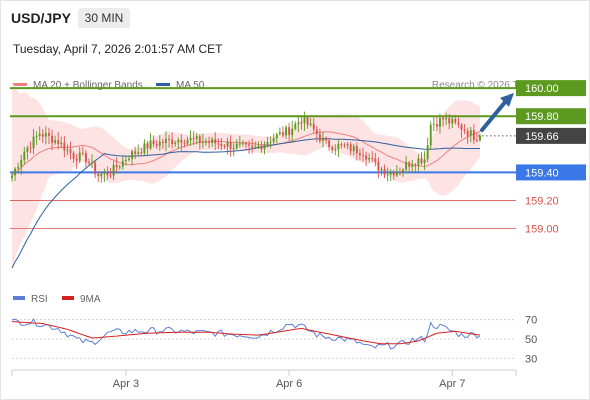 The width and height of the screenshot is (590, 400). Describe the element at coordinates (190, 85) in the screenshot. I see `ma50-legend-label: MA 50` at that location.